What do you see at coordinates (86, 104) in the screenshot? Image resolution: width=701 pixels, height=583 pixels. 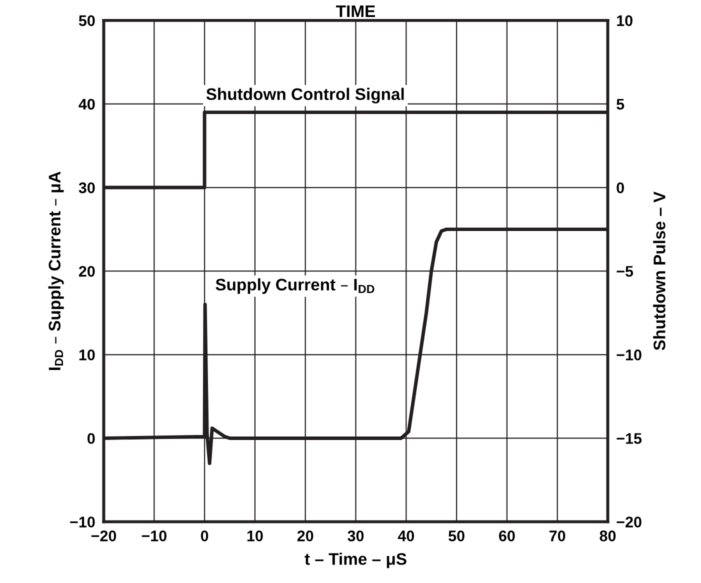 I see `y-tick-label: 40` at bounding box center [86, 104].